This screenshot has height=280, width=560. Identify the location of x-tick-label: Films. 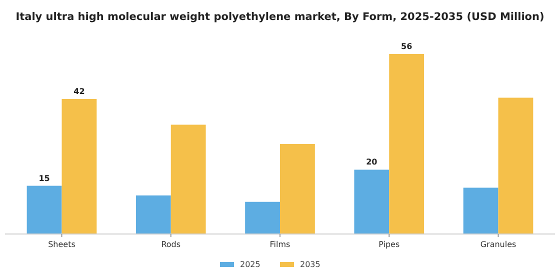
(280, 244).